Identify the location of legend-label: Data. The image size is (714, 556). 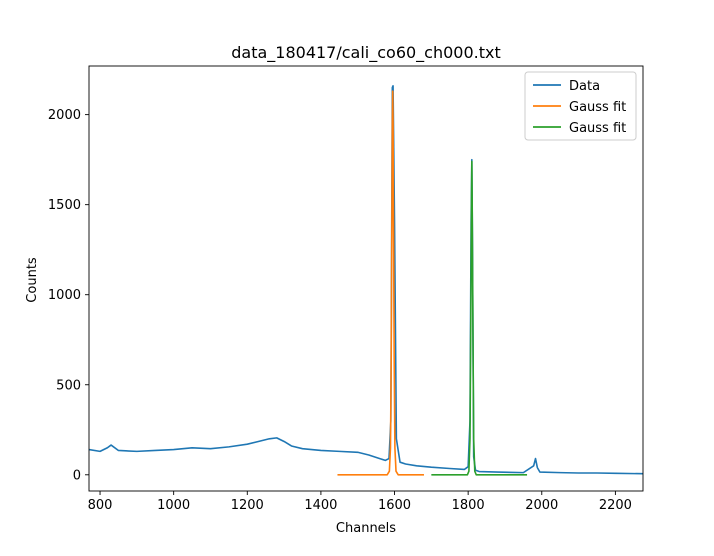
(584, 86).